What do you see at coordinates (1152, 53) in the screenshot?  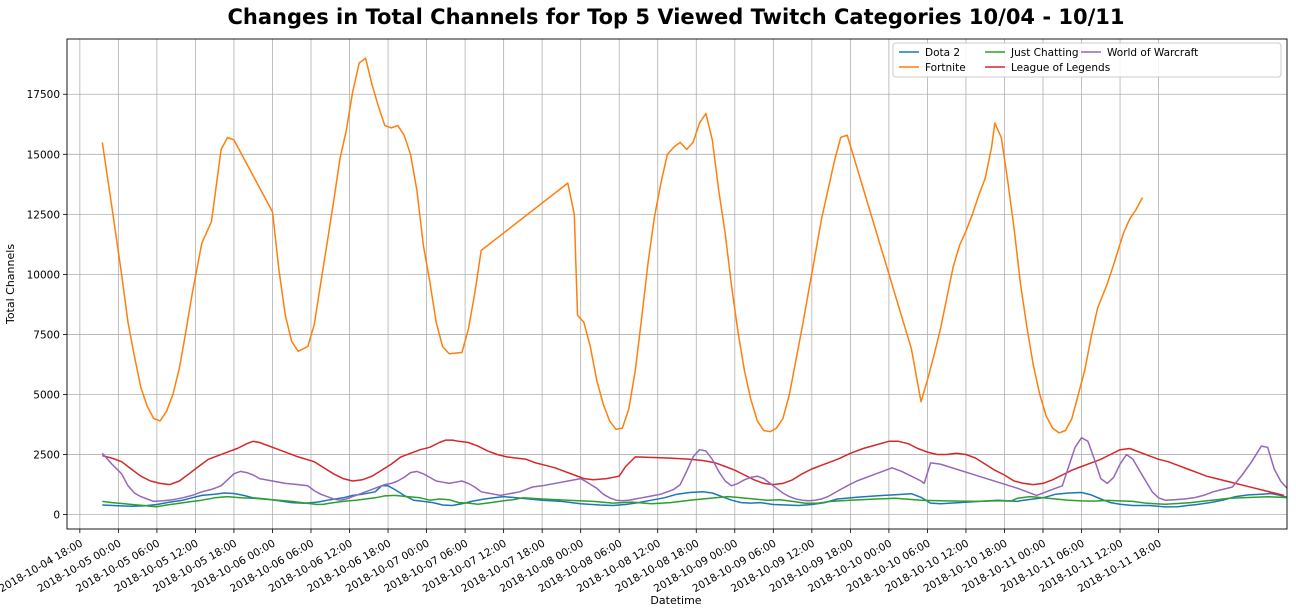 I see `legend-label-world-of-warcraft: World of Warcraft` at bounding box center [1152, 53].